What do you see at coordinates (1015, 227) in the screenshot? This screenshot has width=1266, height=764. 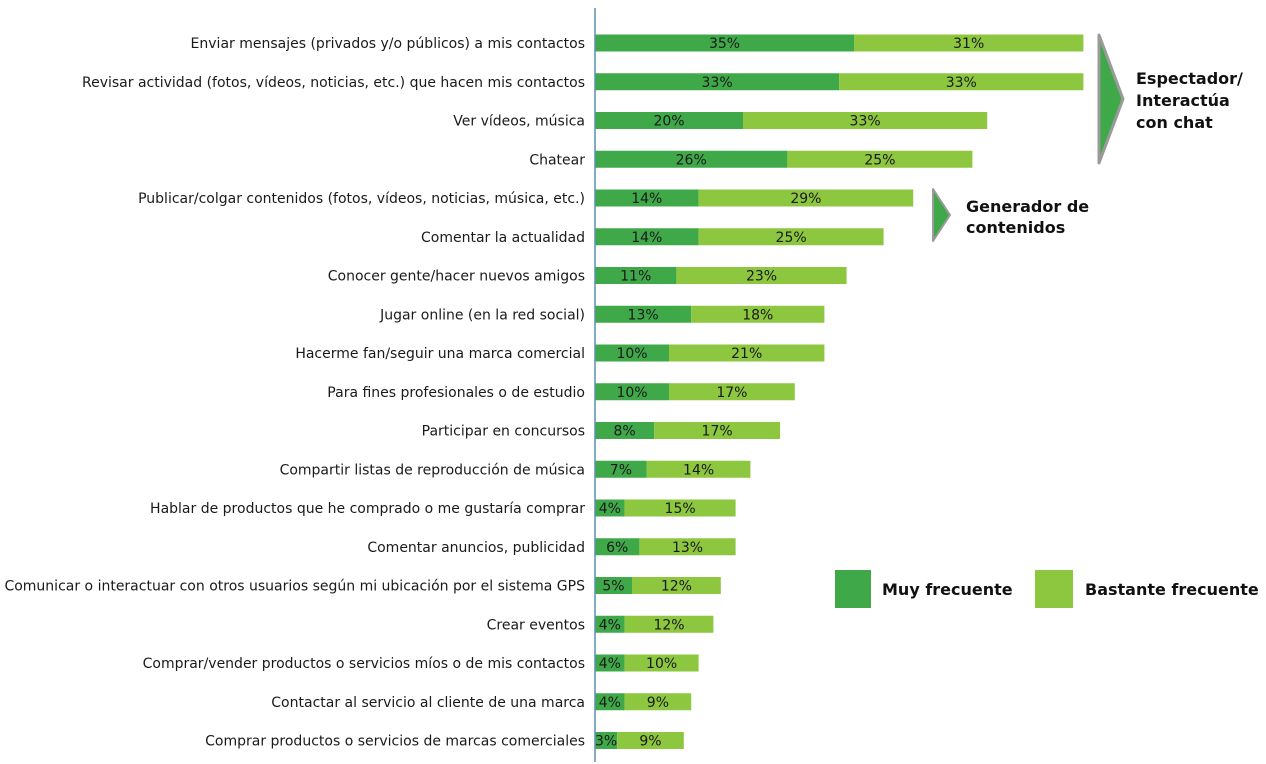 I see `annotation-2-line-2: contenidos` at bounding box center [1015, 227].